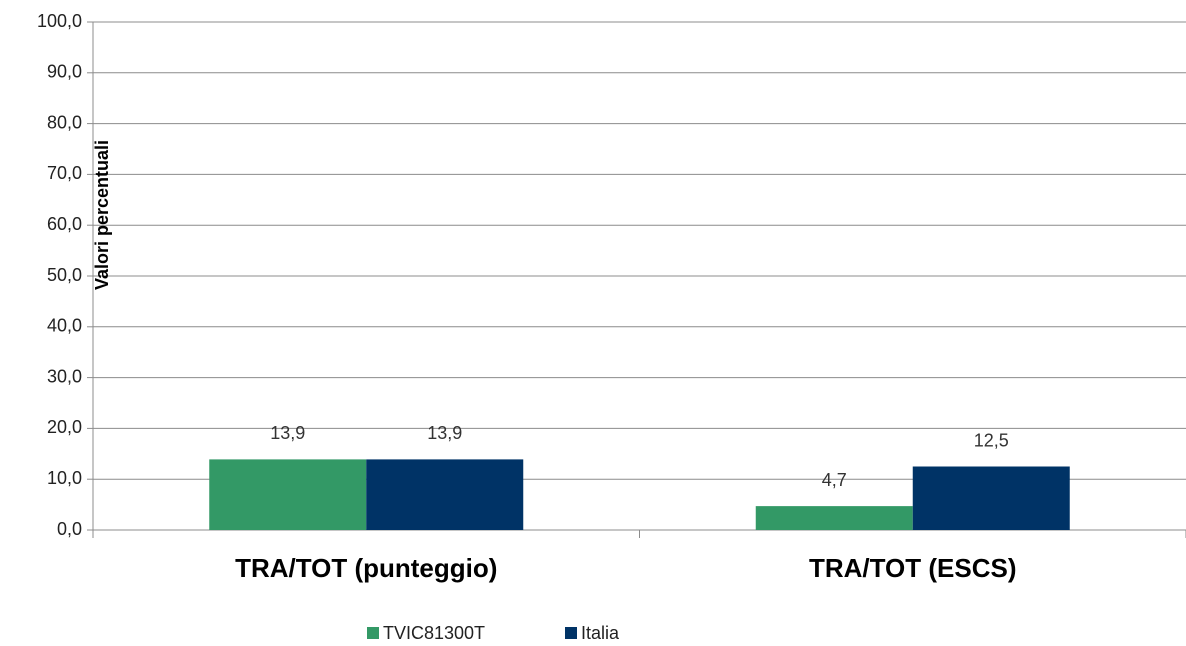 The width and height of the screenshot is (1186, 646). Describe the element at coordinates (64, 427) in the screenshot. I see `y-tick-label: 20,0` at that location.